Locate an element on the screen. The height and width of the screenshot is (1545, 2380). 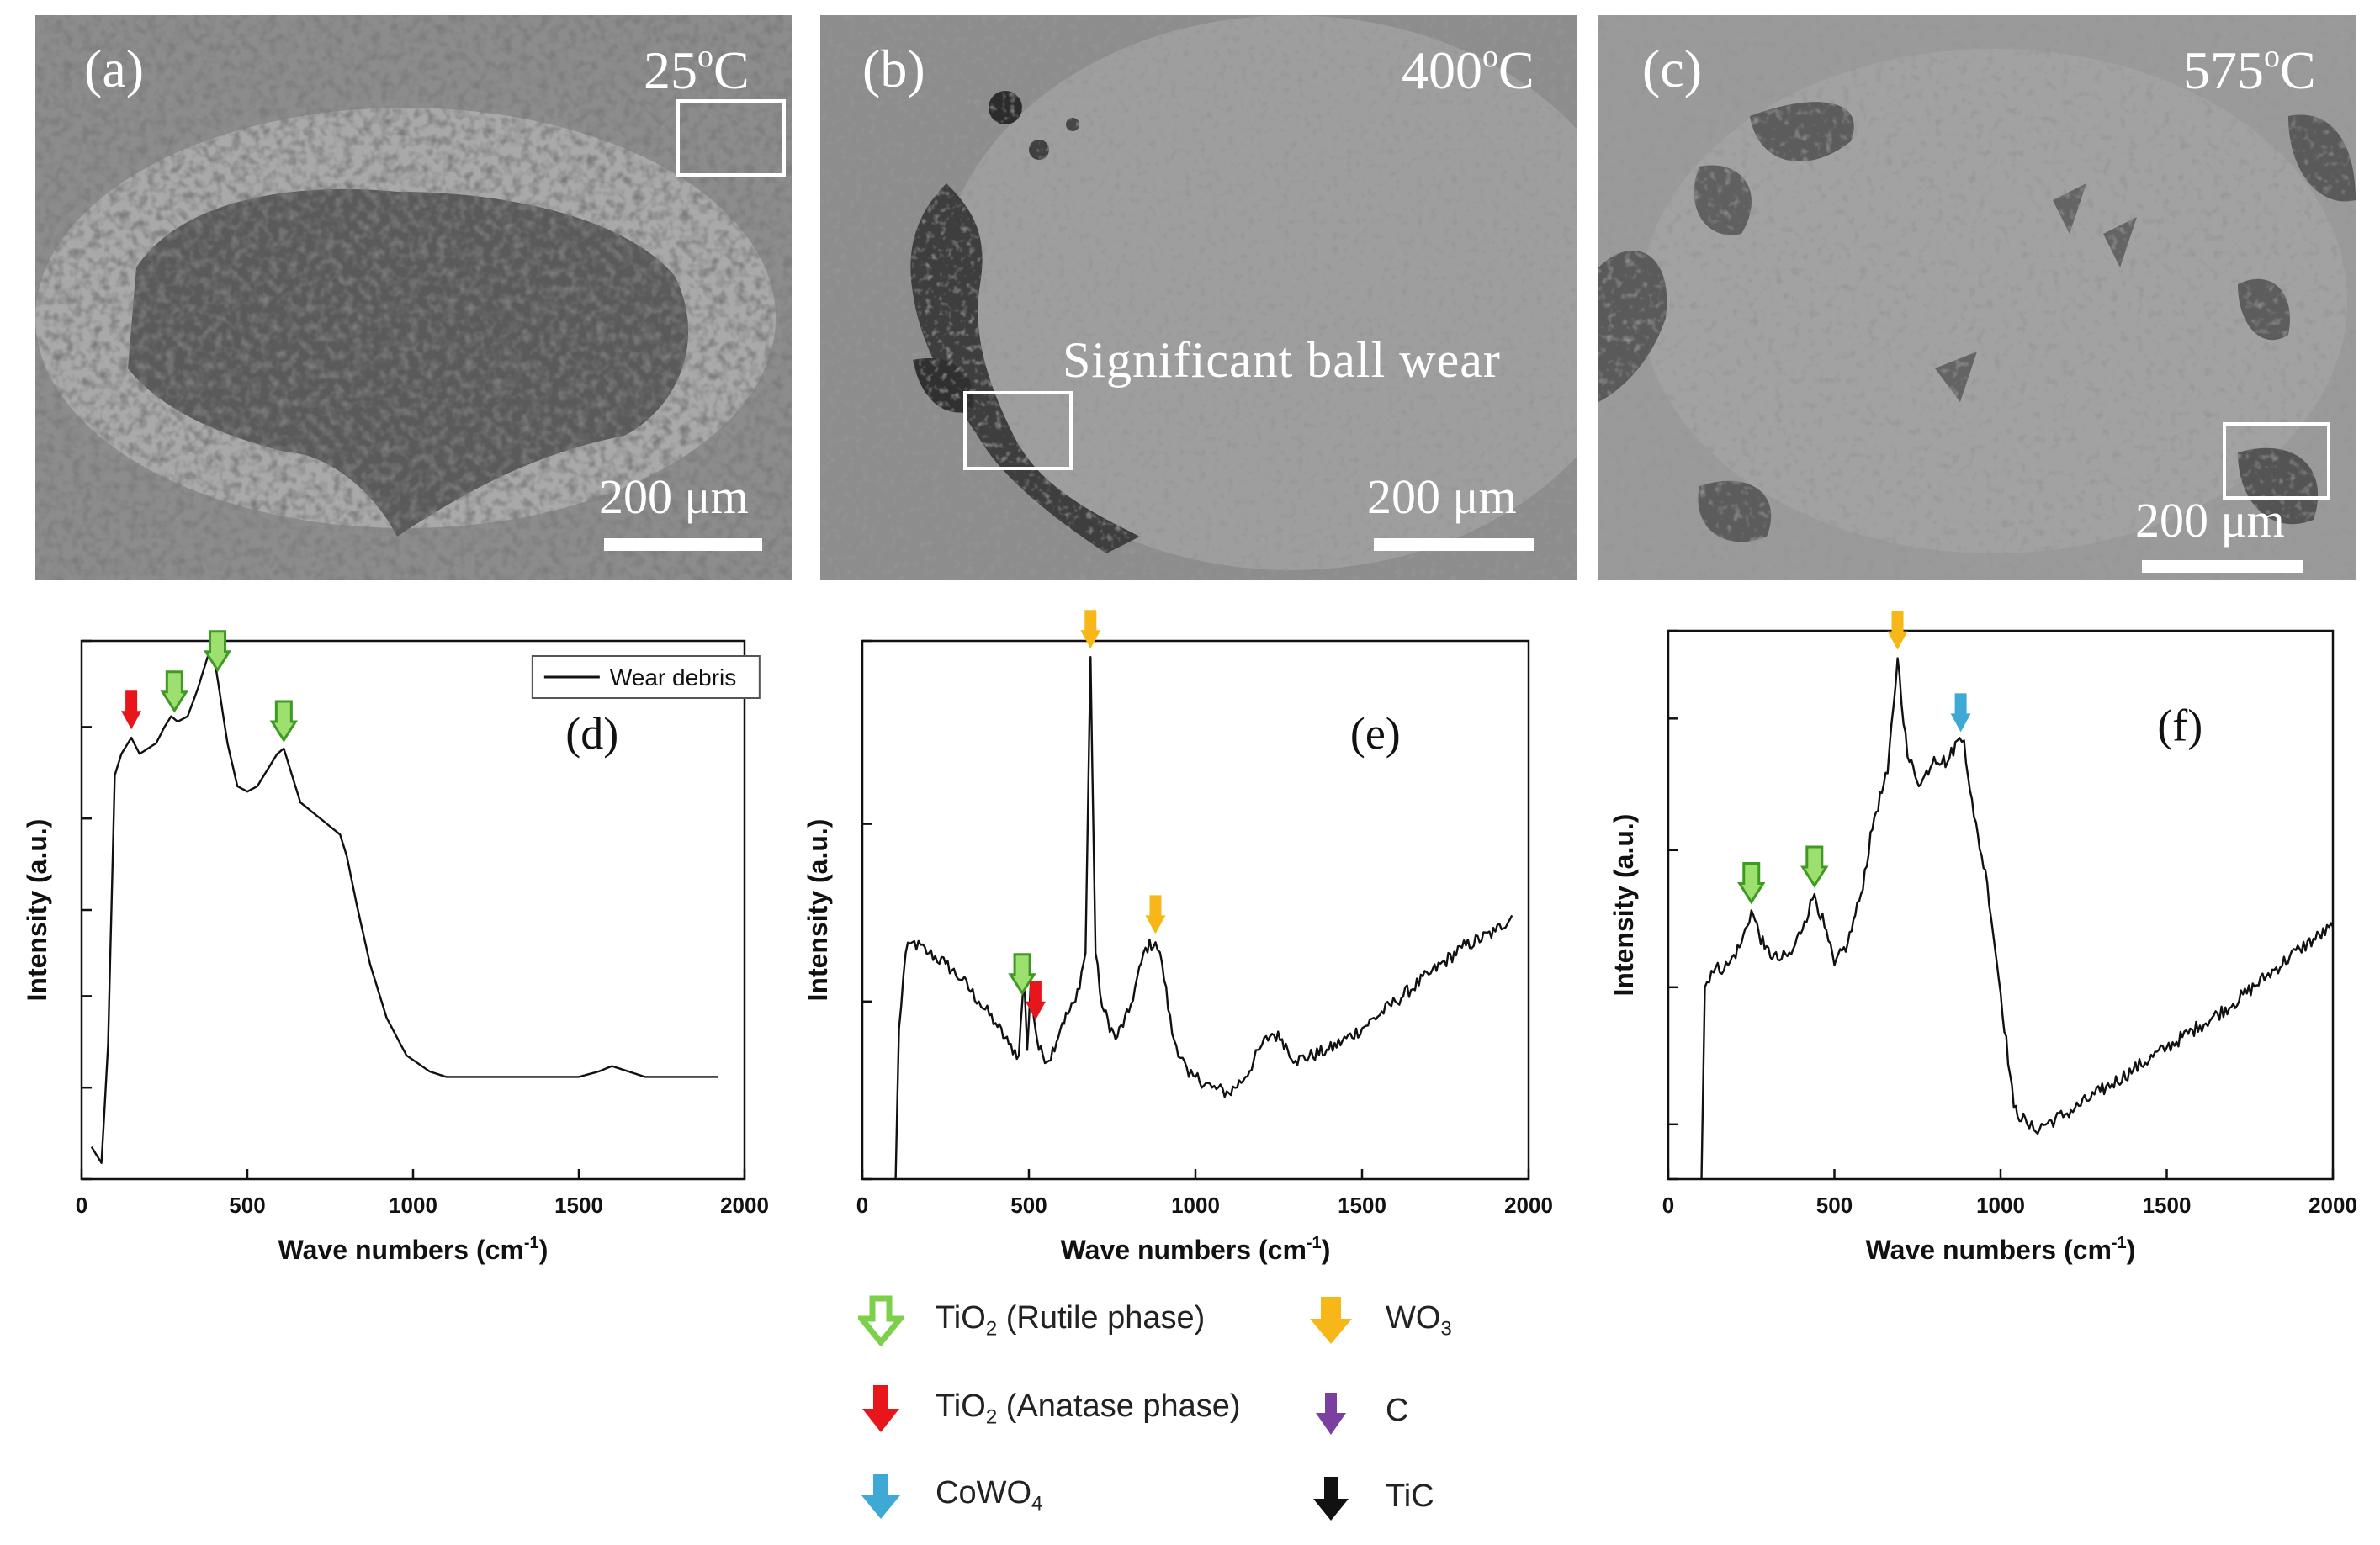
micrograph-b-temperature: 400oC is located at coordinates (1468, 69).